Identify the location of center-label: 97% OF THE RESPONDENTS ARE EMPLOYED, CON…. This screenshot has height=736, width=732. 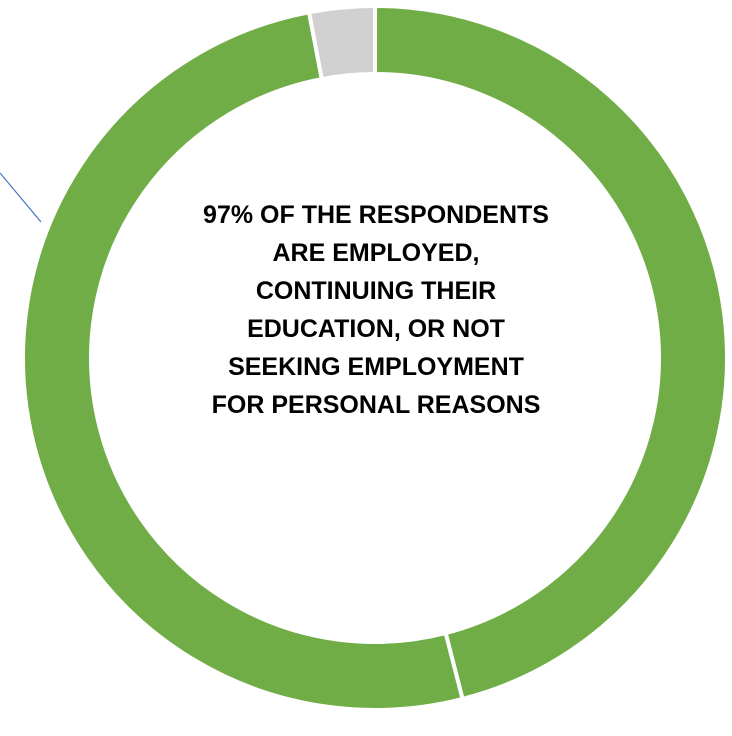
(376, 310).